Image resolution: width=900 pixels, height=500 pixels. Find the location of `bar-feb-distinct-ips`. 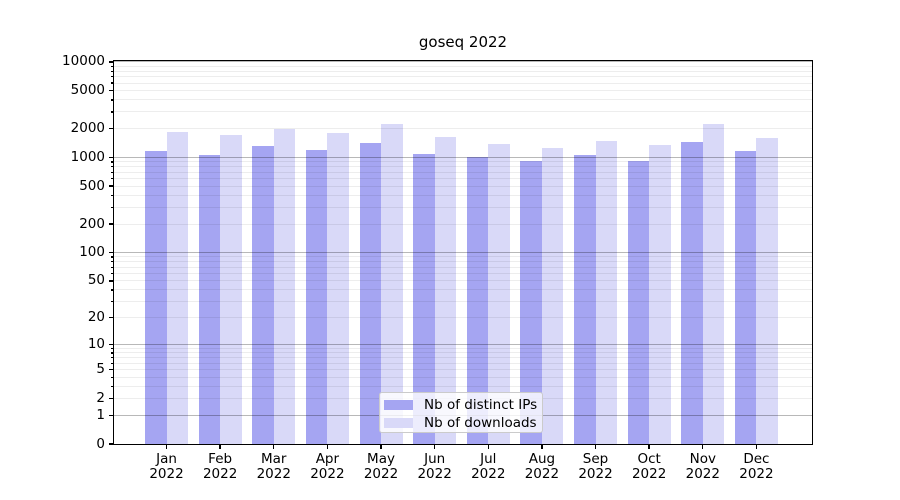

bar-feb-distinct-ips is located at coordinates (209, 299).